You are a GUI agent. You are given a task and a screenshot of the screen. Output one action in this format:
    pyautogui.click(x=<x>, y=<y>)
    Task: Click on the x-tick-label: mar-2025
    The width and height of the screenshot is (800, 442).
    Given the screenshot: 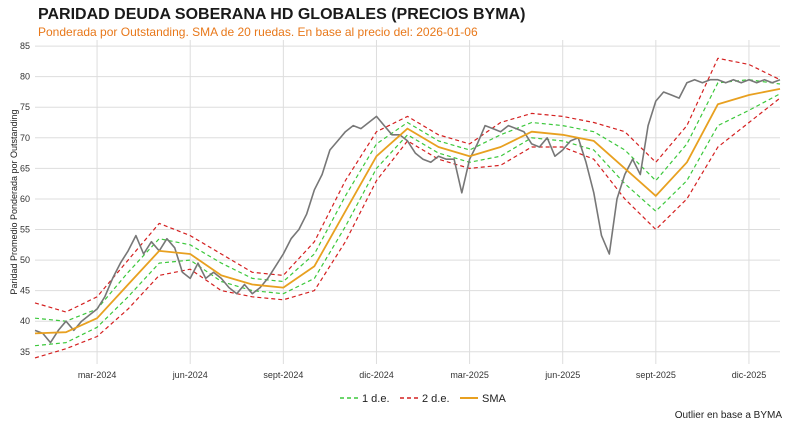 What is the action you would take?
    pyautogui.click(x=469, y=375)
    